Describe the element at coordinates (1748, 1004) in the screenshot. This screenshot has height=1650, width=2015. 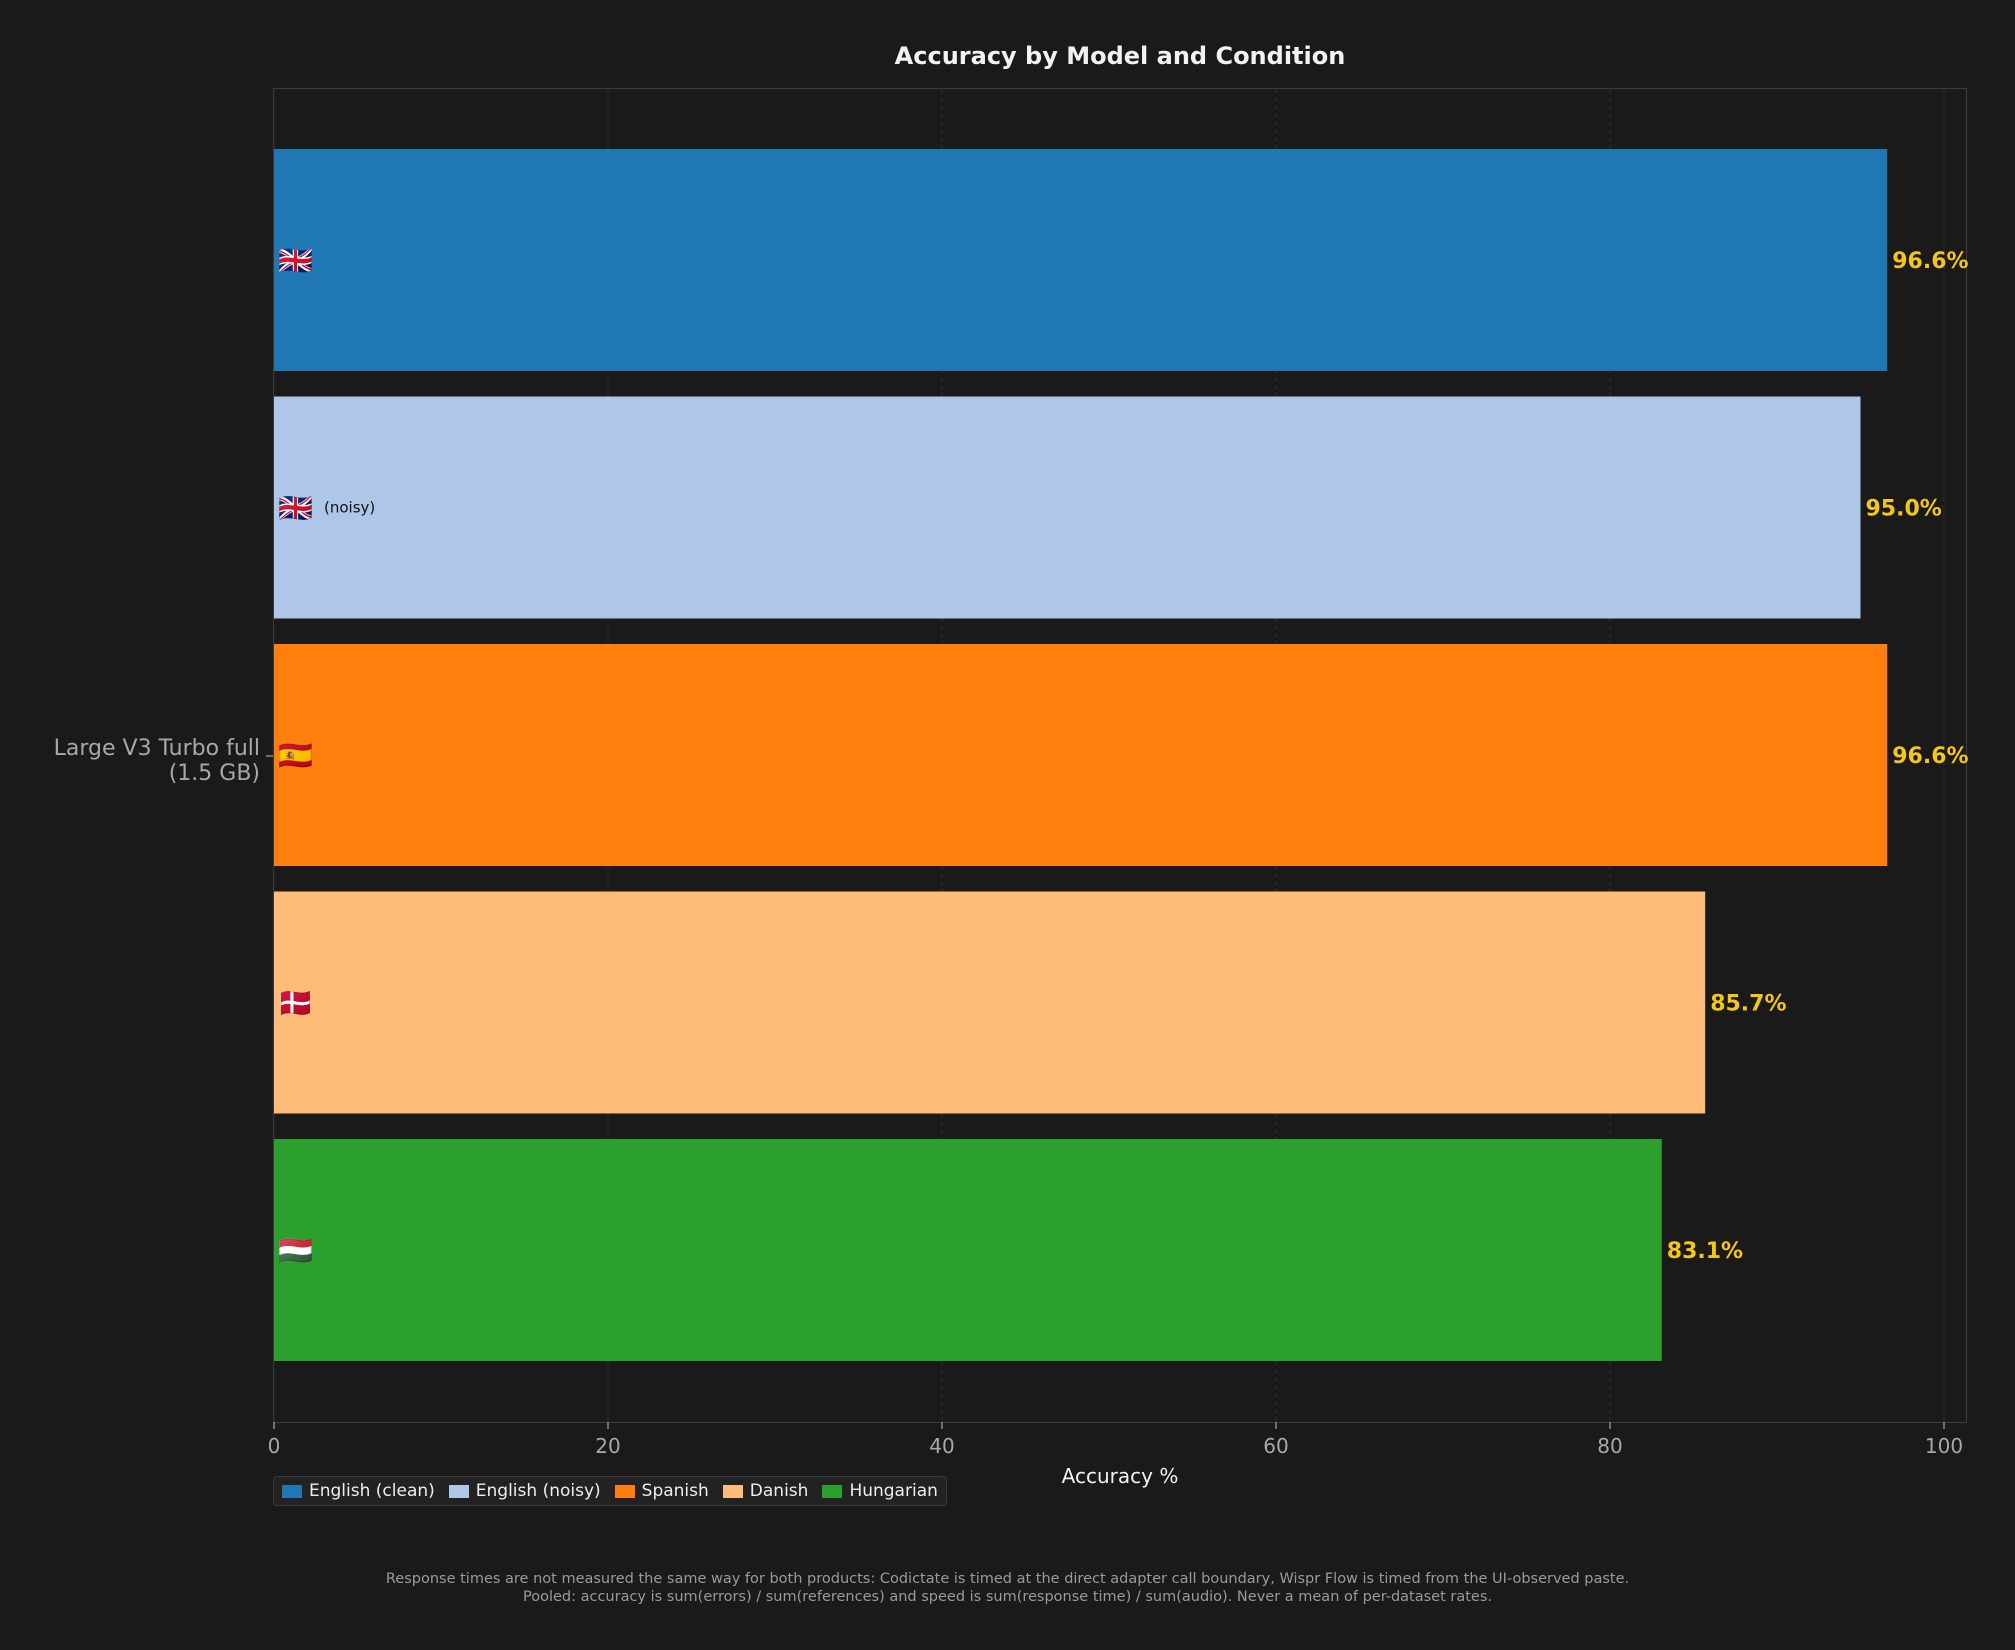
I see `bar-value-label: 85.7%` at that location.